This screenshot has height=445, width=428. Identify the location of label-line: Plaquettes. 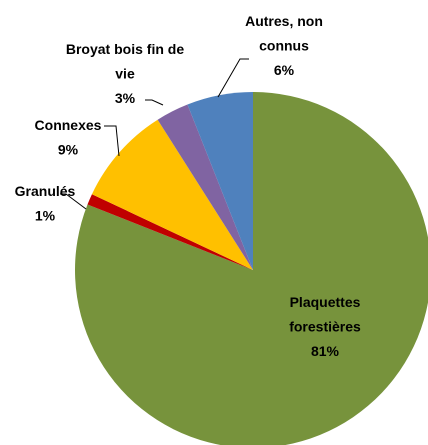
(325, 302).